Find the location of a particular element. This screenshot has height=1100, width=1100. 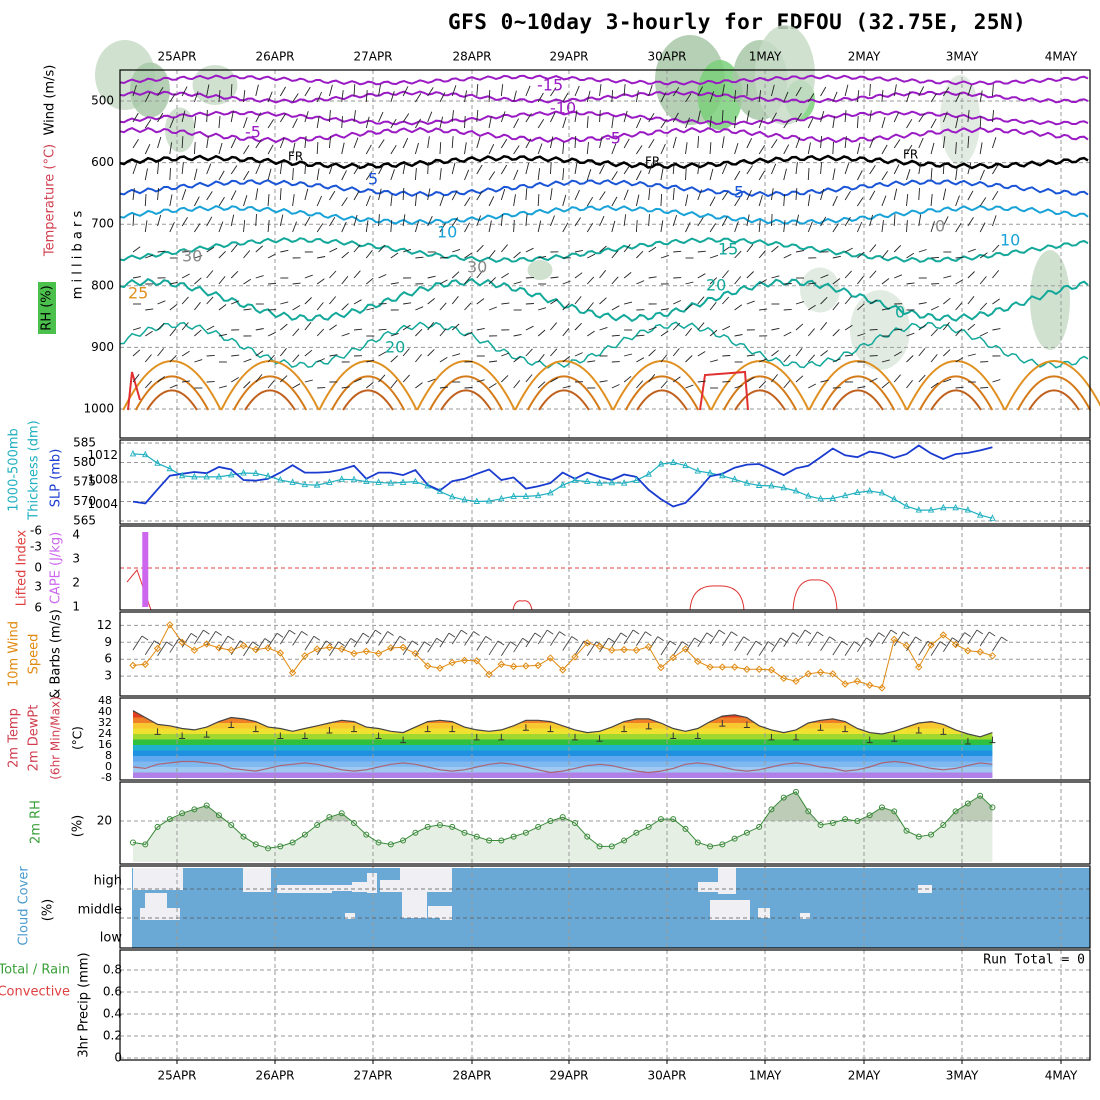

ylabel-precip: 3hr Precip (mm) is located at coordinates (84, 1004).